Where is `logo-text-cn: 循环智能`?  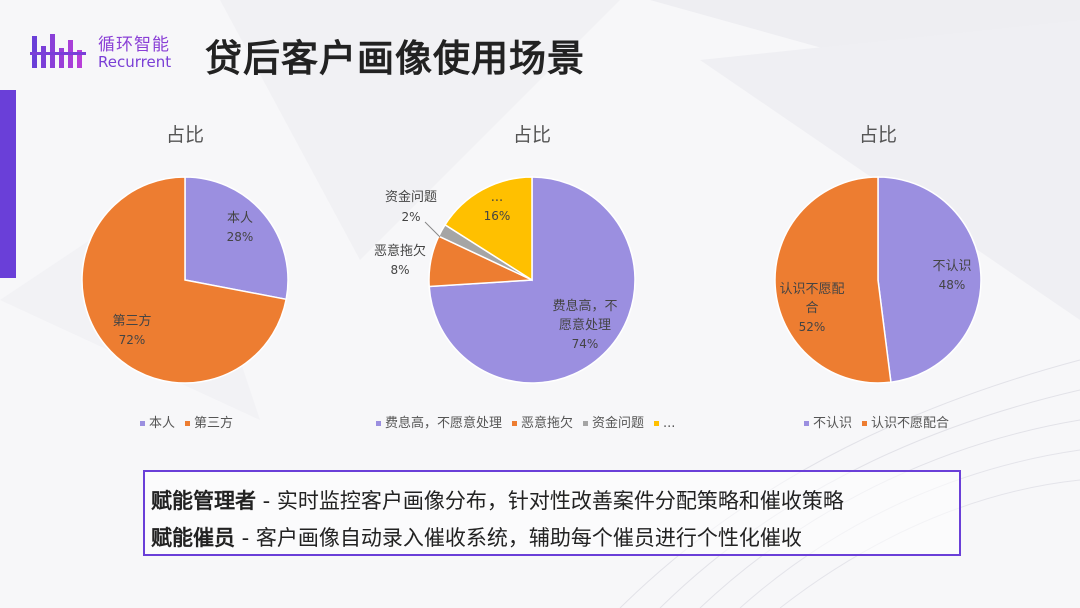
logo-text-cn: 循环智能 is located at coordinates (134, 45).